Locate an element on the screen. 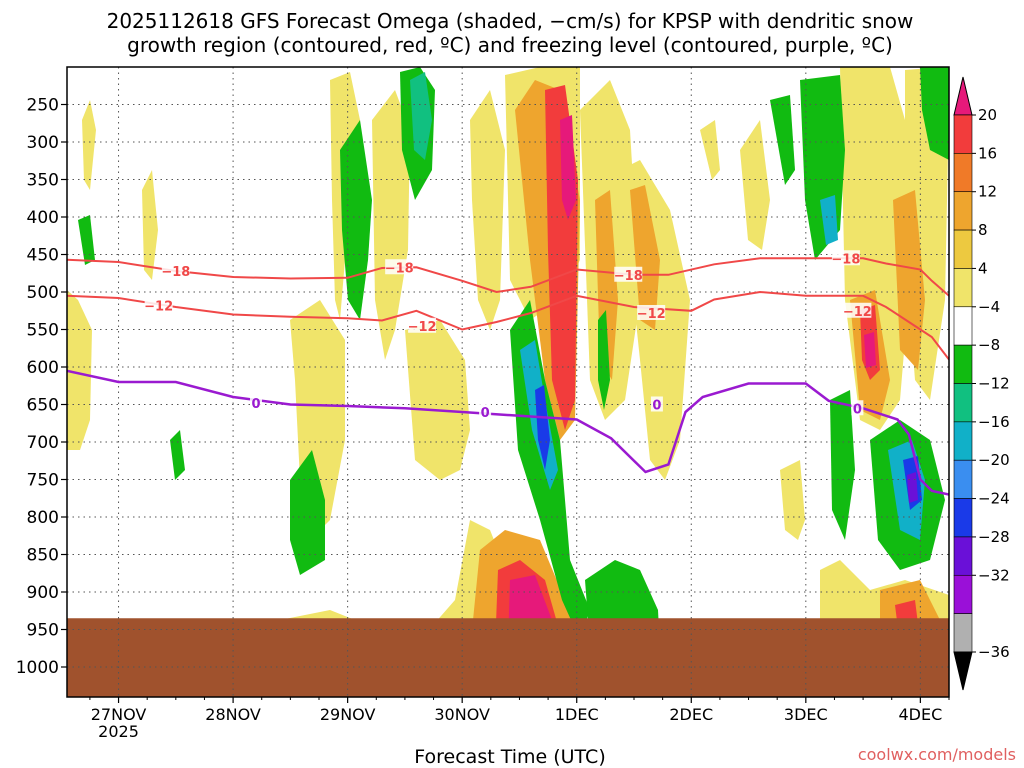  colorbar-label: 8 is located at coordinates (983, 230).